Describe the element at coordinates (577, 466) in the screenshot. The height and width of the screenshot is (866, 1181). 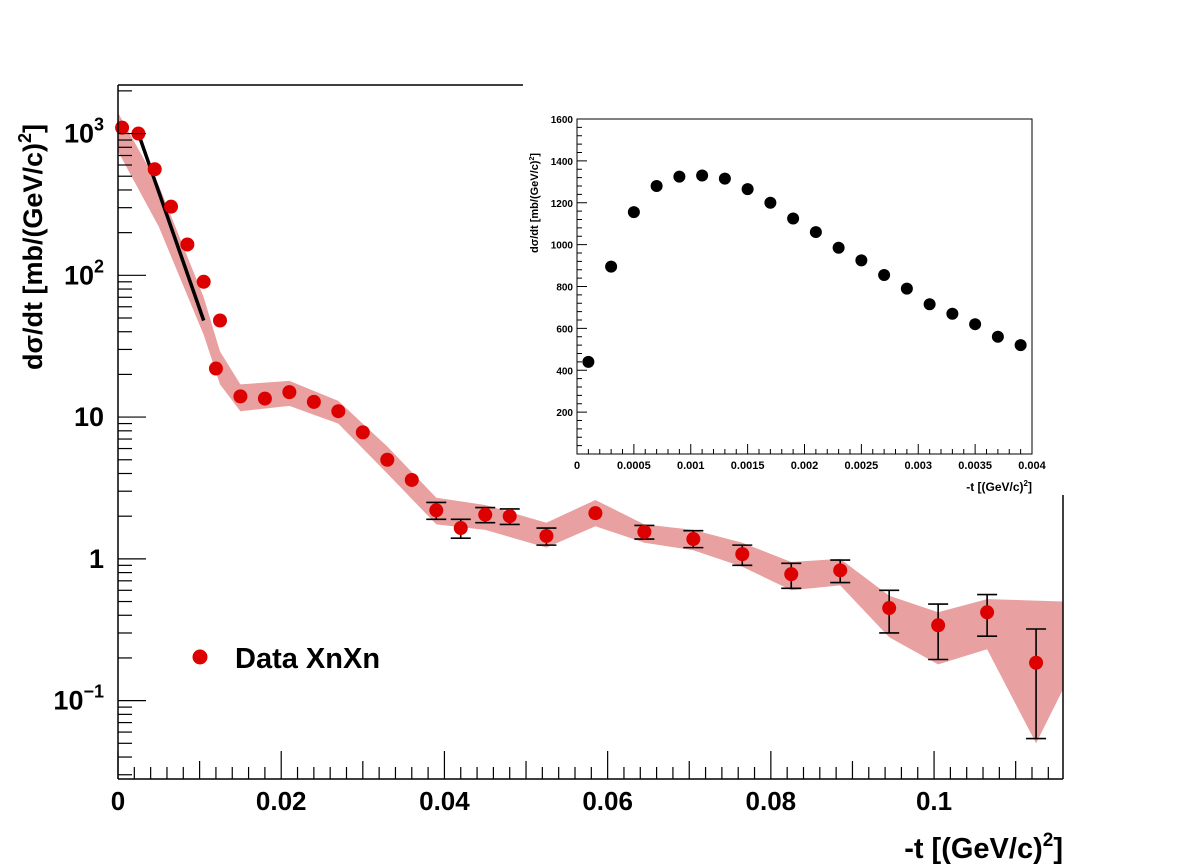
I see `inset-x-tick-label: 0` at that location.